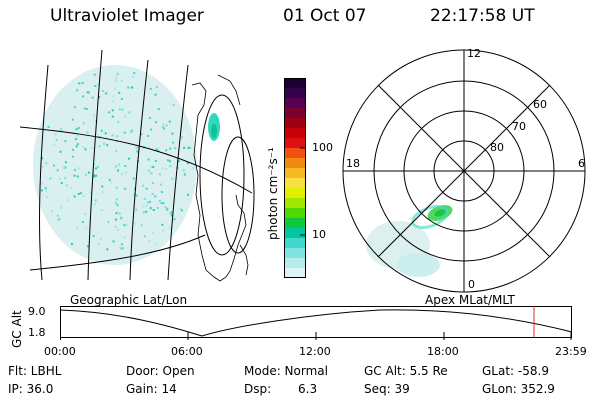 This screenshot has height=400, width=600. Describe the element at coordinates (571, 351) in the screenshot. I see `orbit-x-tick-label: 23:59` at that location.